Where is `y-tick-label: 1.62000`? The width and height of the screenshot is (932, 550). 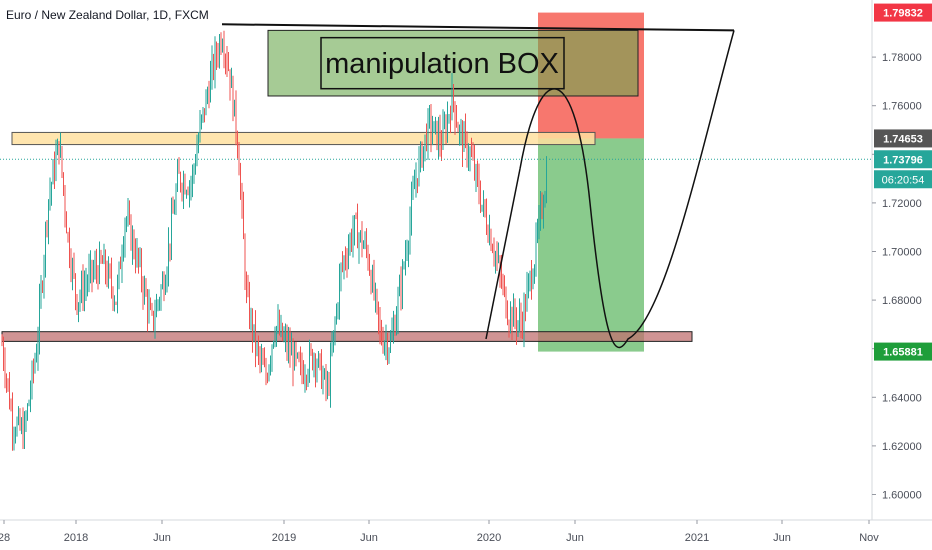
y-tick-label: 1.62000 is located at coordinates (902, 447).